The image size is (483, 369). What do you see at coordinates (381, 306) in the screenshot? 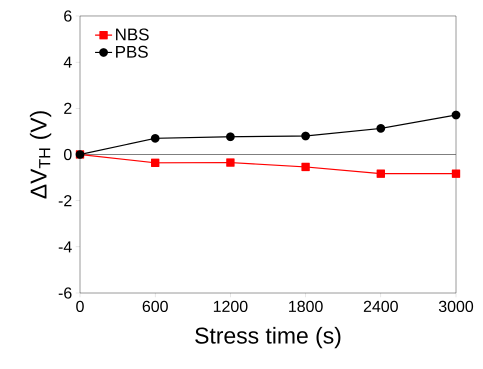
I see `x-tick-label: 2400` at bounding box center [381, 306].